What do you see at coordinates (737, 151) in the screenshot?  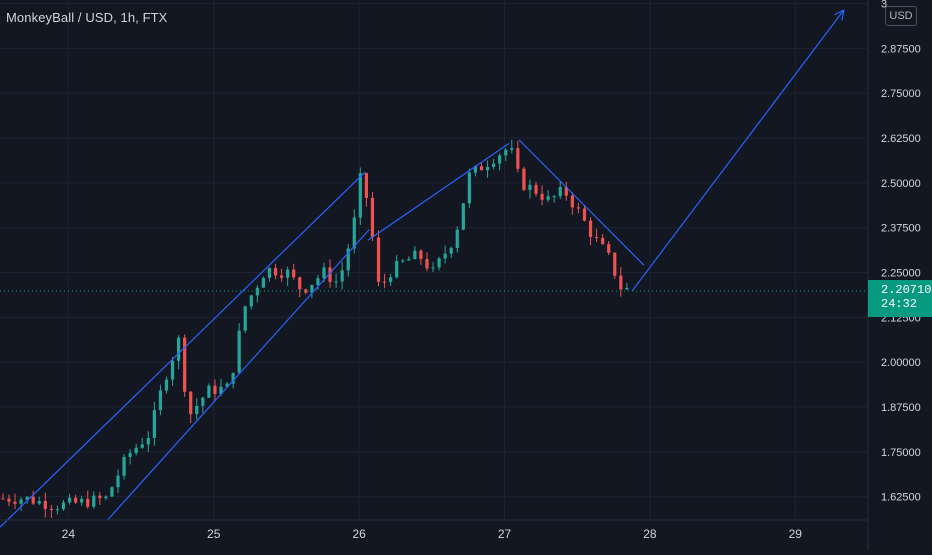 I see `arrow-drawing` at bounding box center [737, 151].